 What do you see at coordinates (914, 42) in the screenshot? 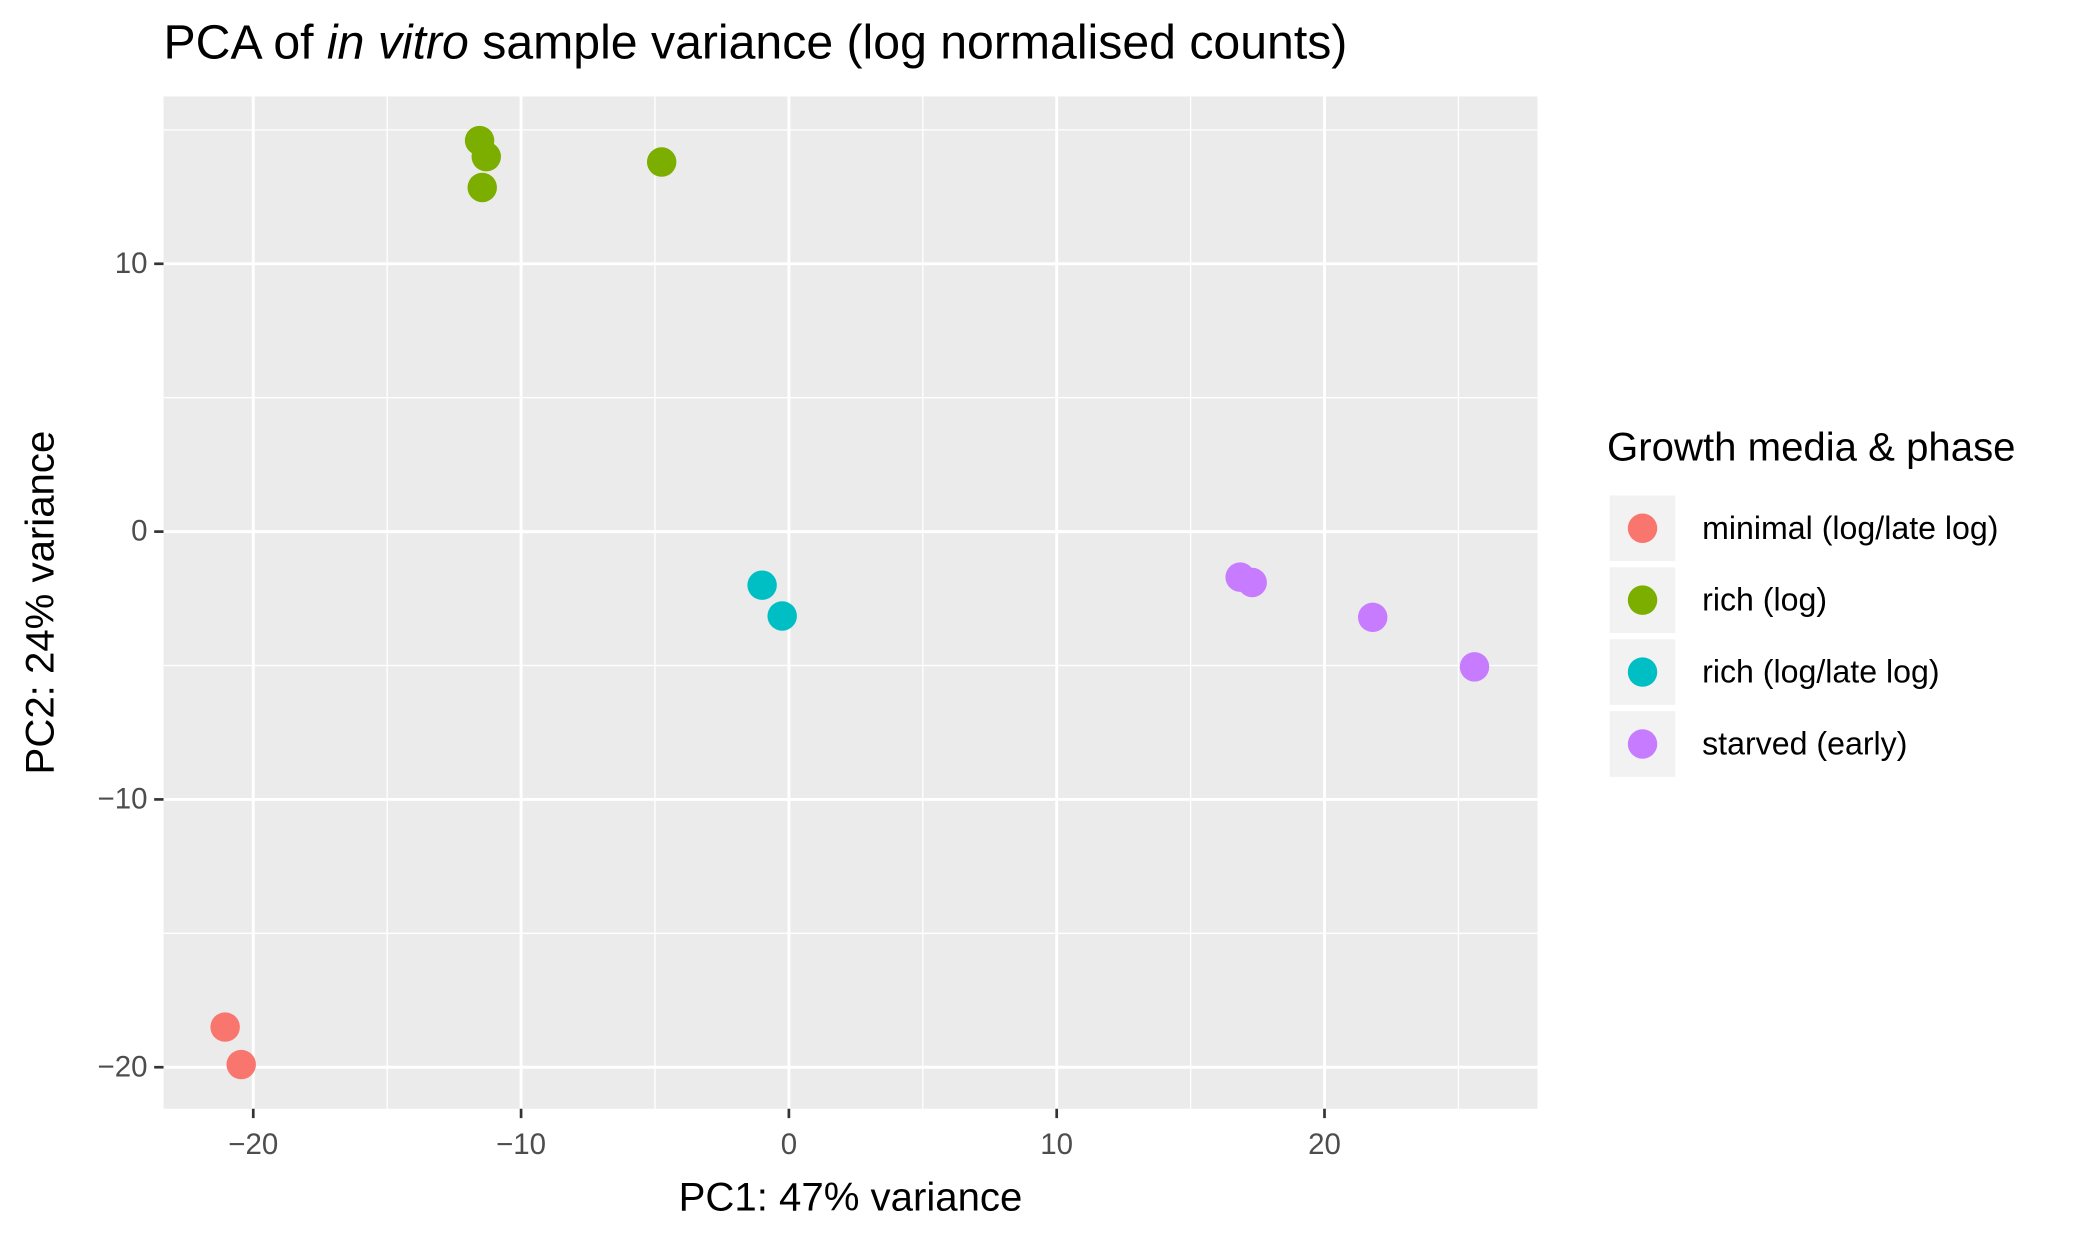
I see `title-part: sample variance (log normalised counts)` at bounding box center [914, 42].